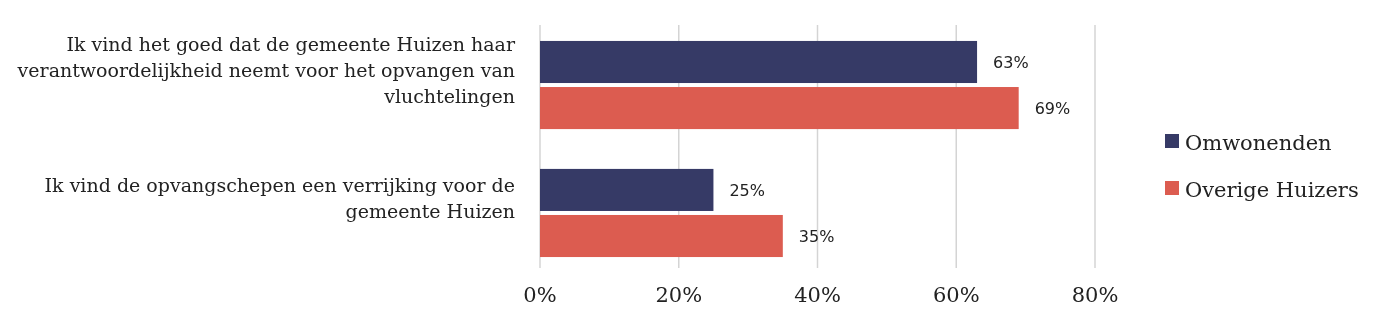 The image size is (1400, 333). Describe the element at coordinates (747, 190) in the screenshot. I see `data-label: 25%` at that location.